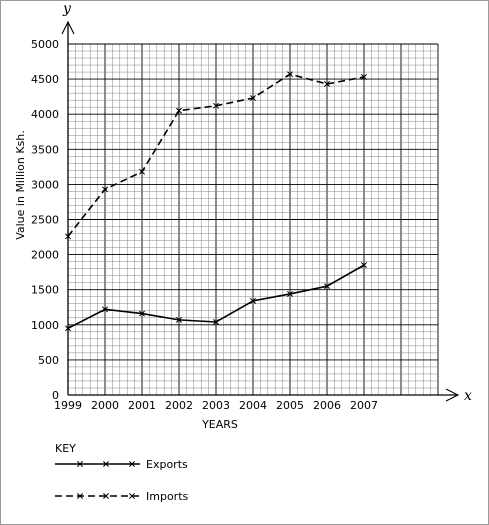 The image size is (489, 525). Describe the element at coordinates (122, 472) in the screenshot. I see `legend: KEY Exports Imports` at that location.